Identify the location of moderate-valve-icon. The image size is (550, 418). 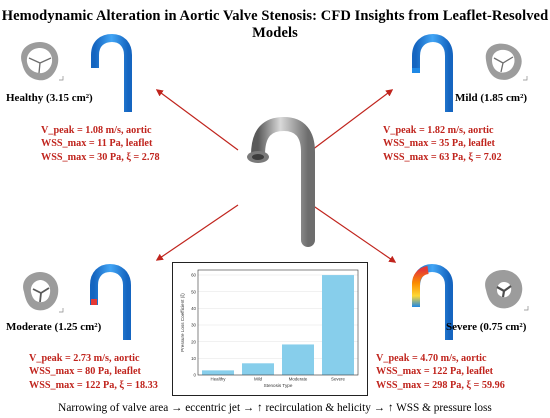
(43, 292).